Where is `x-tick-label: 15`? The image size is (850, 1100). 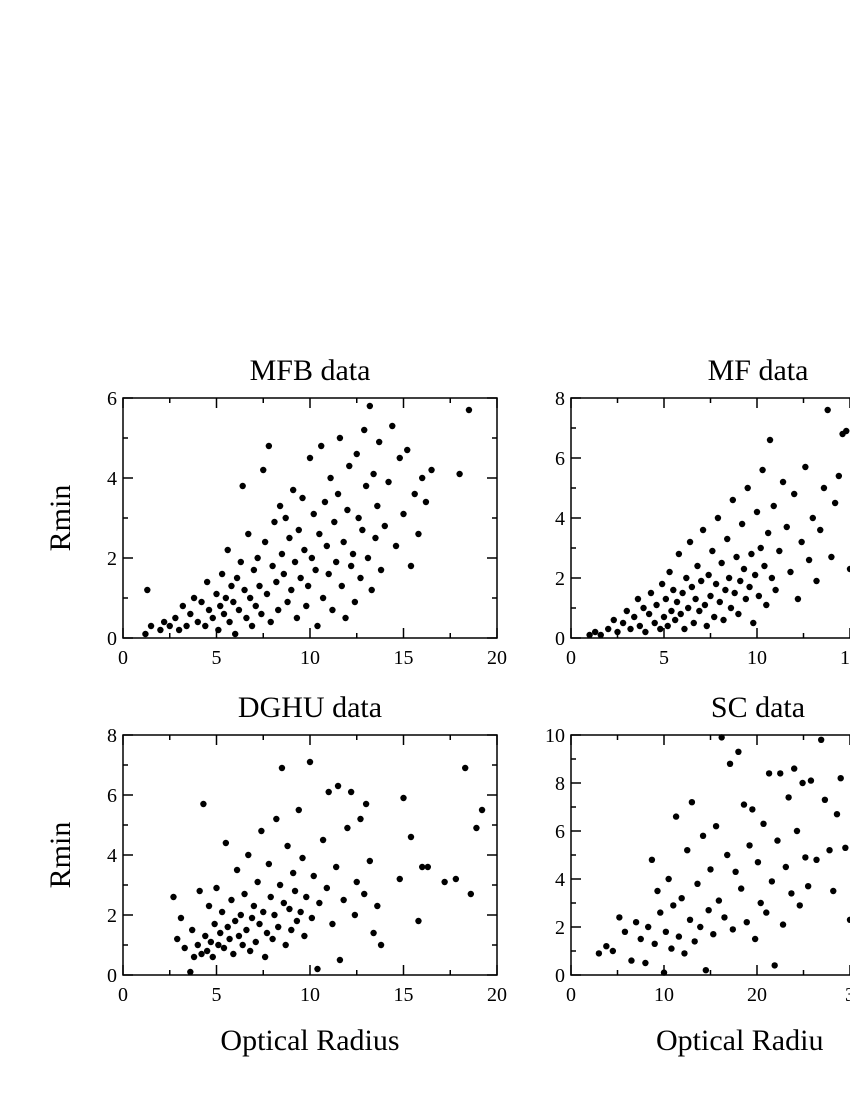 x-tick-label: 15 is located at coordinates (404, 995).